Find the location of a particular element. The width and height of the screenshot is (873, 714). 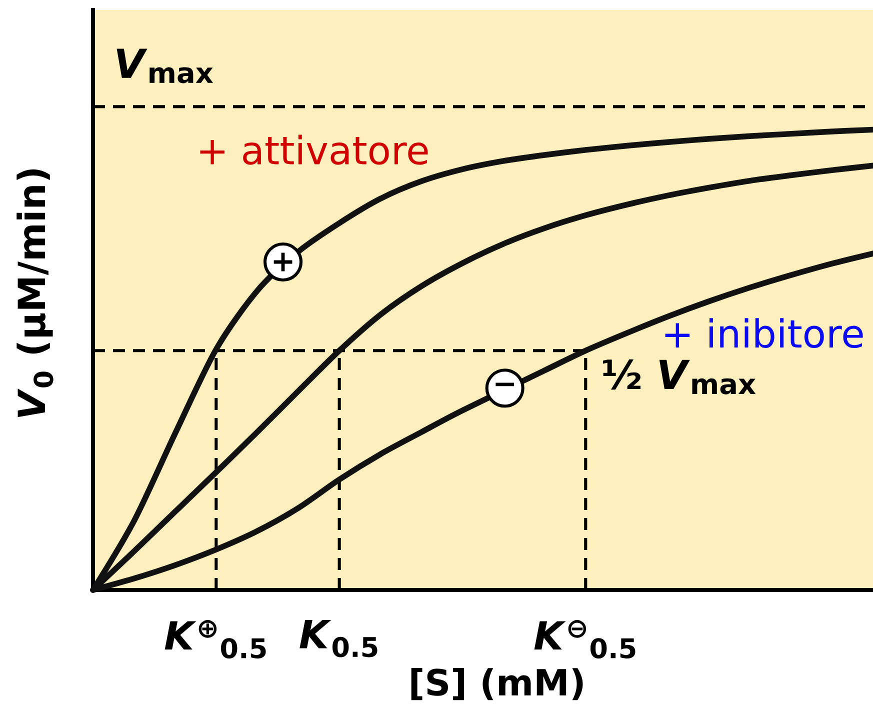

annotation: − is located at coordinates (505, 384).